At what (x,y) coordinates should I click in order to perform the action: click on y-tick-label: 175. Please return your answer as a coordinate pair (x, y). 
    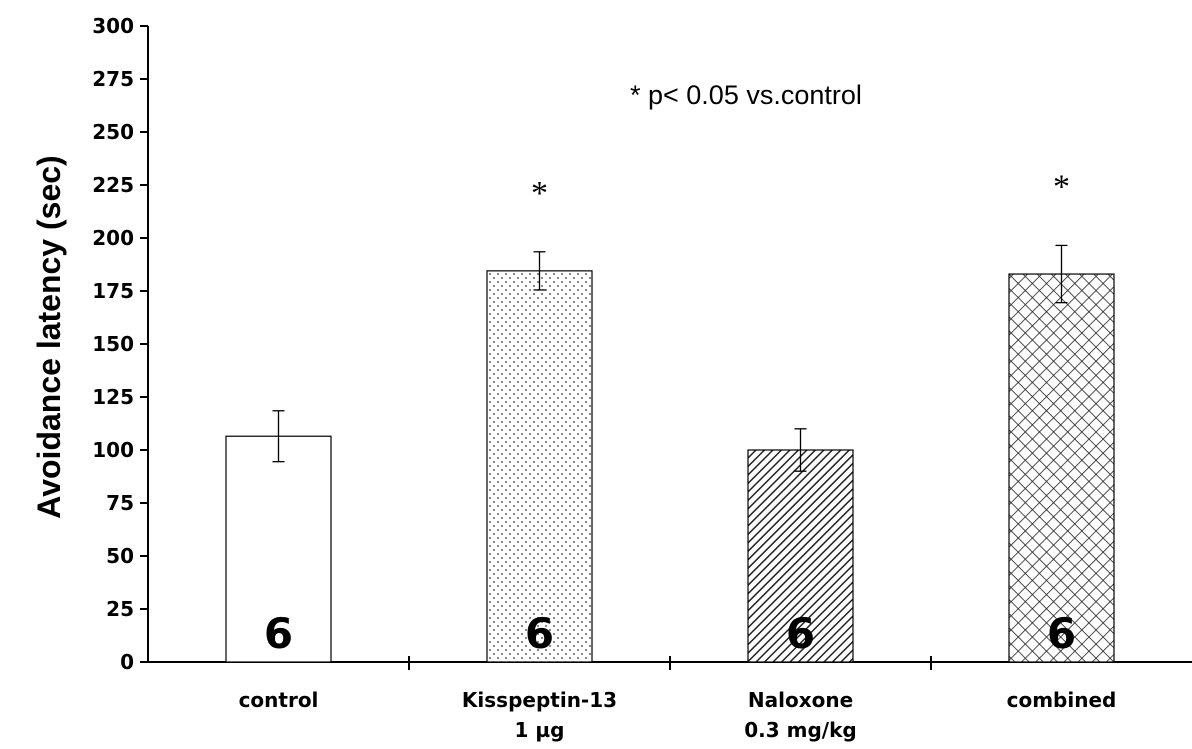
    Looking at the image, I should click on (113, 291).